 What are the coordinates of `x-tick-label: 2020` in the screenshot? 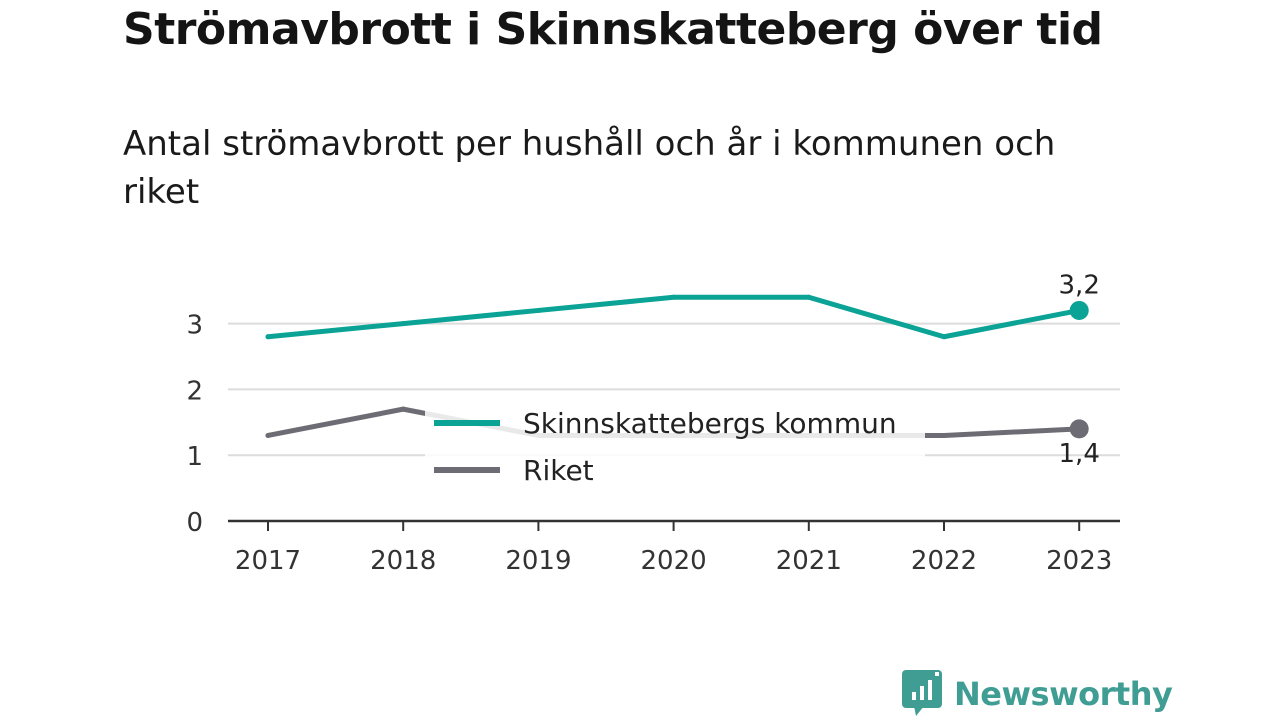 It's located at (674, 561).